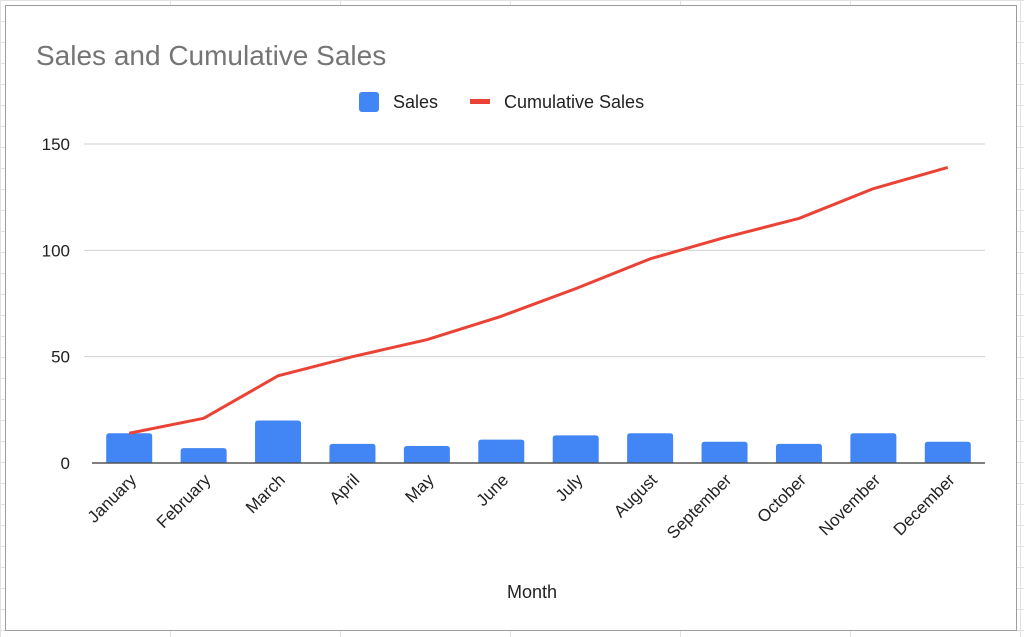 This screenshot has height=637, width=1024. What do you see at coordinates (947, 452) in the screenshot?
I see `bar-december` at bounding box center [947, 452].